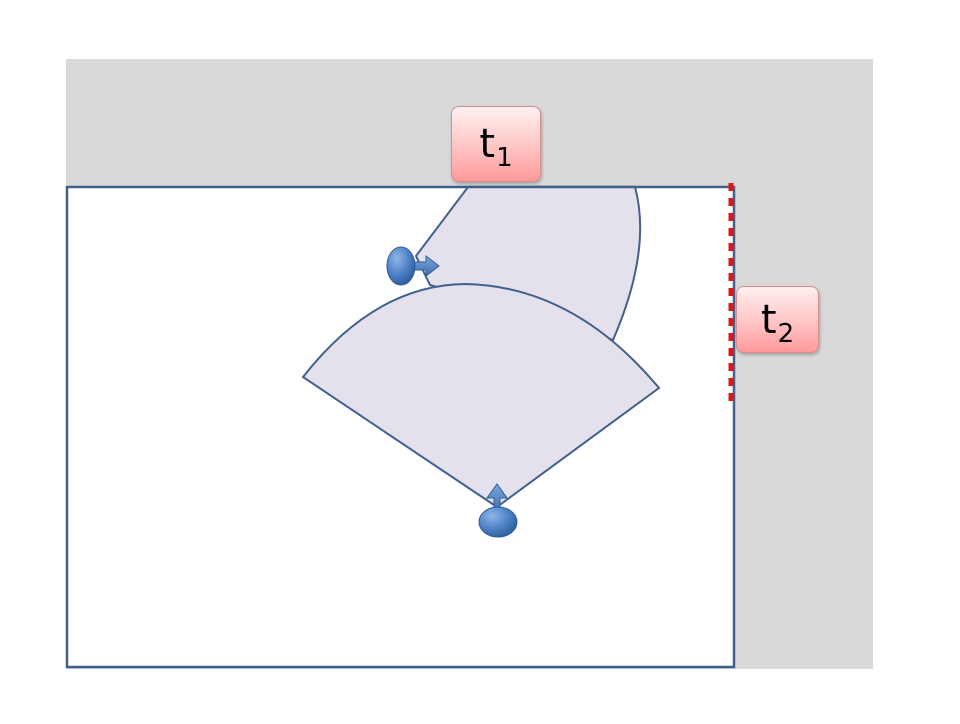 This screenshot has width=960, height=724. What do you see at coordinates (504, 158) in the screenshot?
I see `label-t1-subscript: 1` at bounding box center [504, 158].